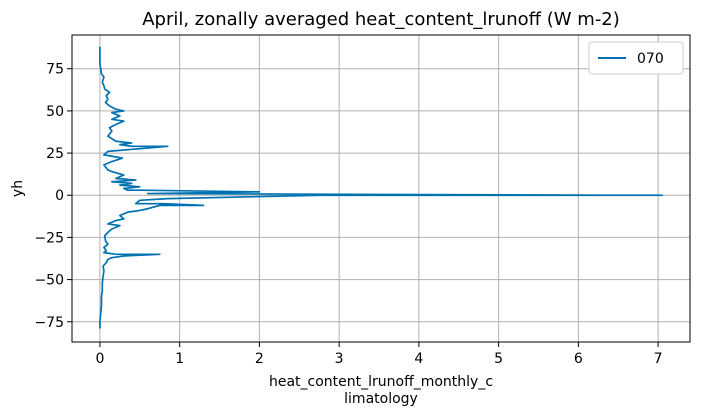 The height and width of the screenshot is (415, 705). Describe the element at coordinates (381, 382) in the screenshot. I see `x-axis-label-line-1: heat_content_lrunoff_monthly_c` at that location.